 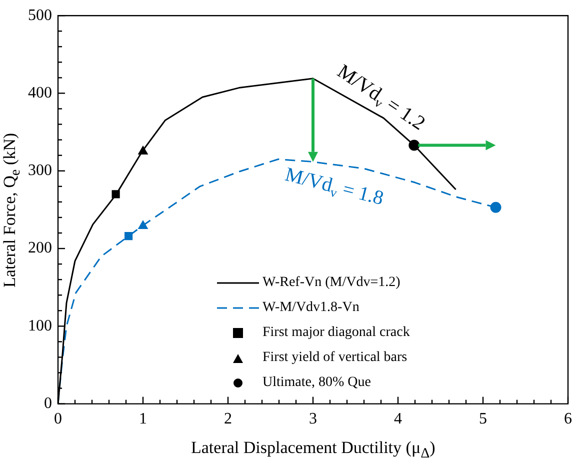 I want to click on x-tick-label: 6, so click(x=568, y=419).